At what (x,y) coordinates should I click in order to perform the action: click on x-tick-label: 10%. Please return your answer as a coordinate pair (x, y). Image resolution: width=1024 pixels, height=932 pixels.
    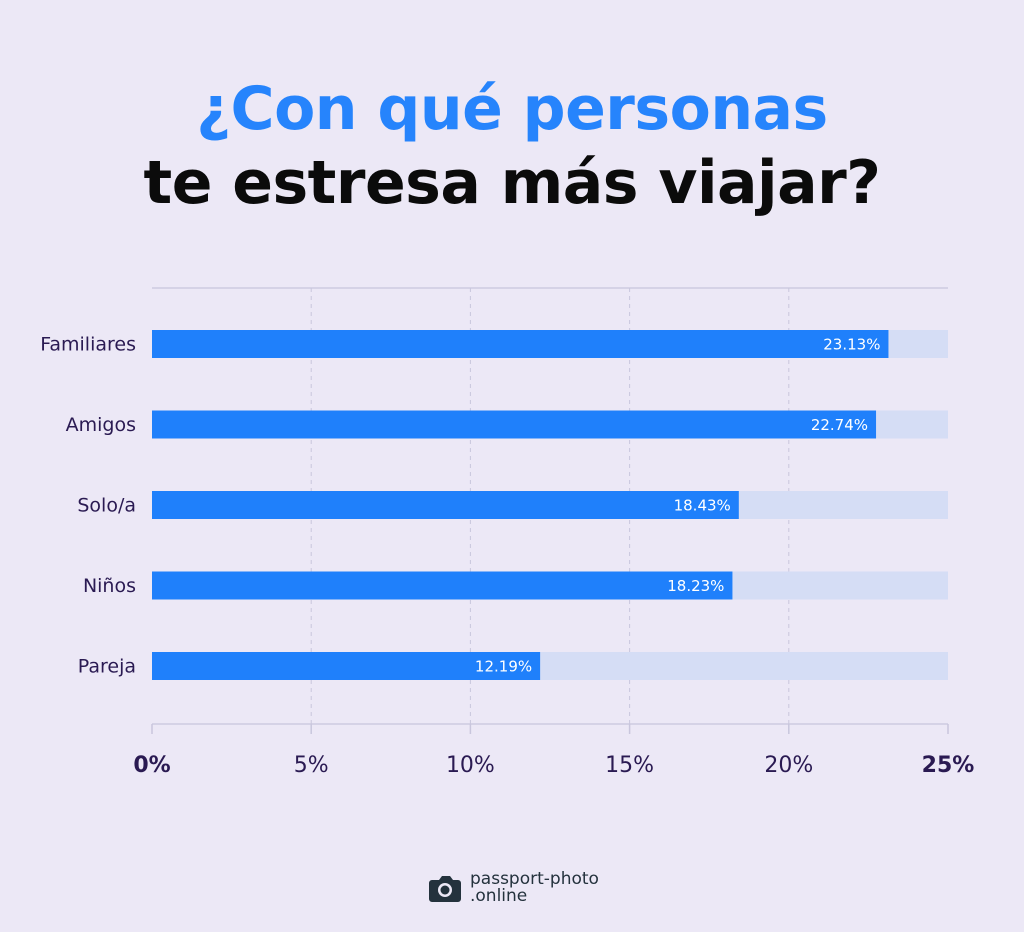
    Looking at the image, I should click on (470, 765).